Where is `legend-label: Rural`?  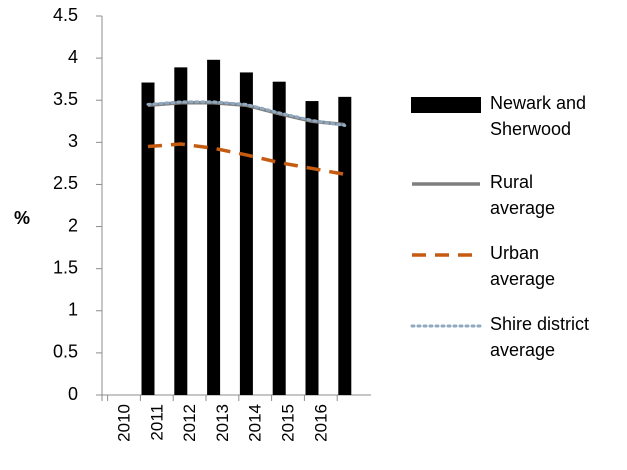 legend-label: Rural is located at coordinates (511, 182).